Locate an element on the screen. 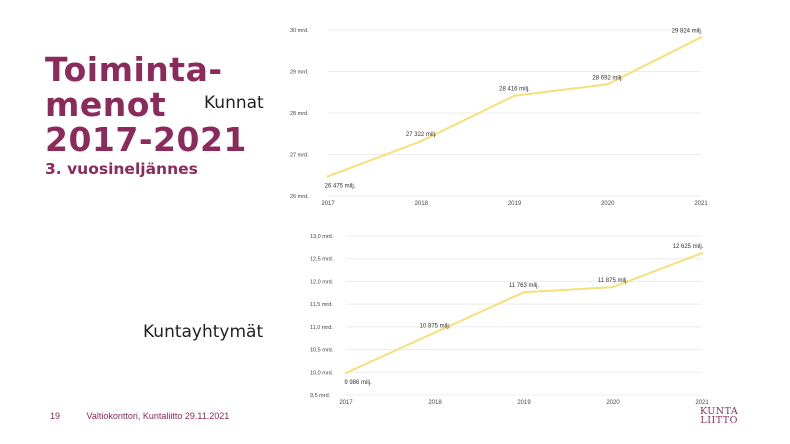 Image resolution: width=790 pixels, height=444 pixels. title-line-3: 2017-2021 is located at coordinates (146, 139).